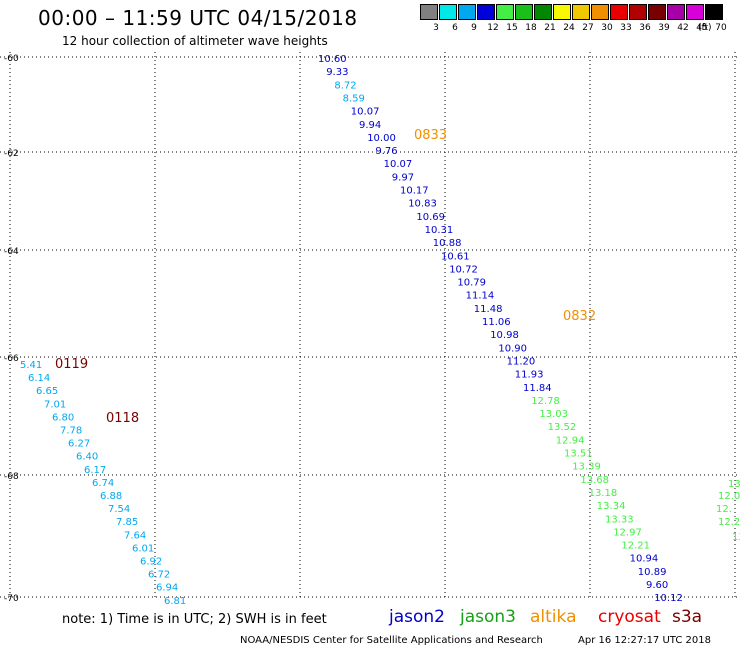 The width and height of the screenshot is (740, 650). What do you see at coordinates (31, 365) in the screenshot?
I see `wave-height-value: 5.41` at bounding box center [31, 365].